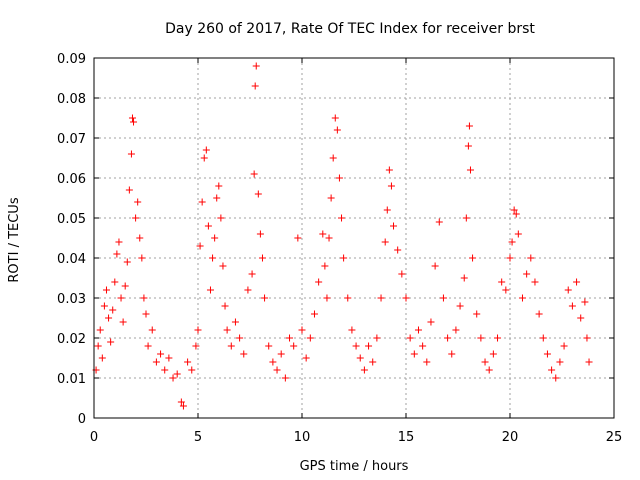 The image size is (640, 480). Describe the element at coordinates (354, 466) in the screenshot. I see `x-axis-label: GPS time / hours` at that location.